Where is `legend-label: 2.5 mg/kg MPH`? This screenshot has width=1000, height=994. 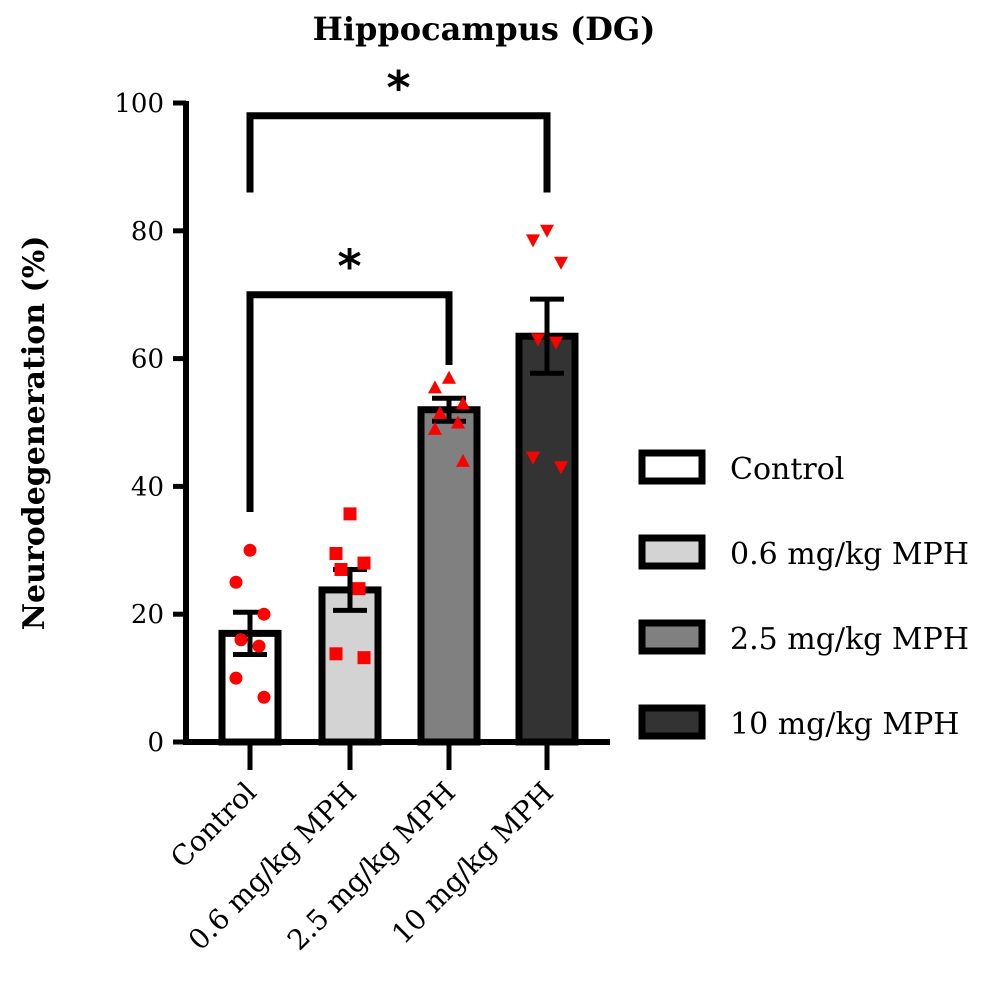 legend-label: 2.5 mg/kg MPH is located at coordinates (849, 639).